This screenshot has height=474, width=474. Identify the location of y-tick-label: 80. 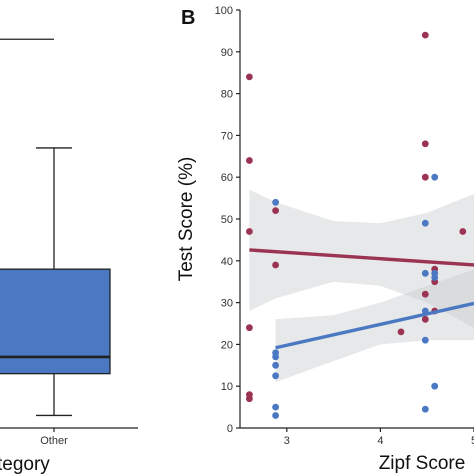
(227, 95).